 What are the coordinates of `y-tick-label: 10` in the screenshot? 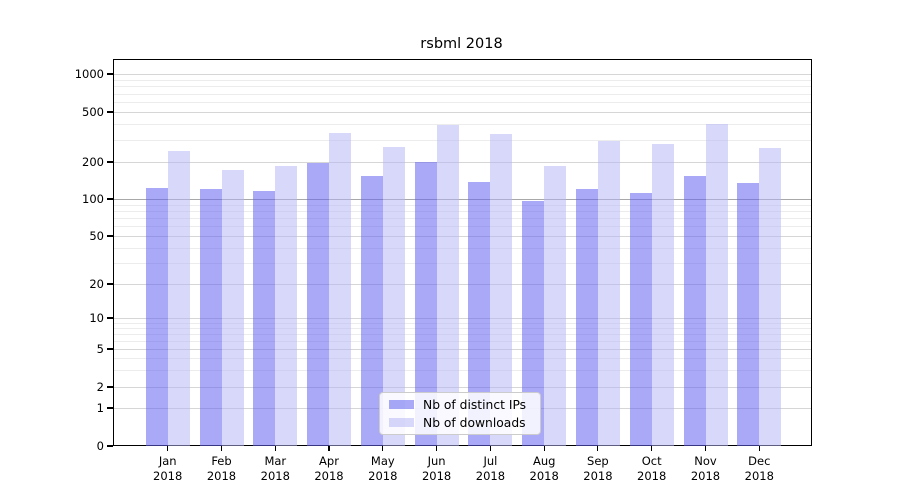 It's located at (96, 318).